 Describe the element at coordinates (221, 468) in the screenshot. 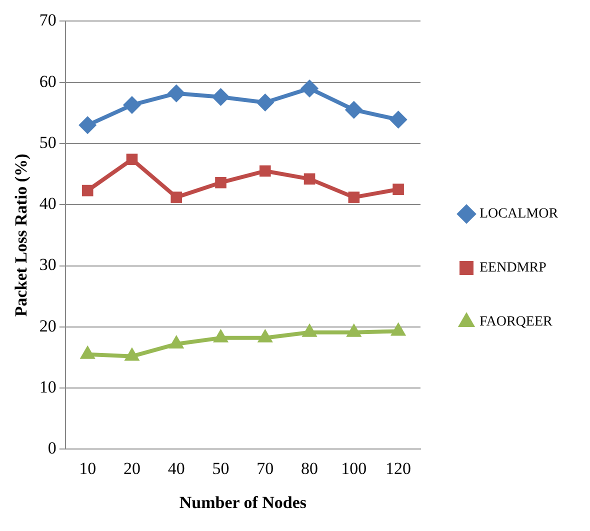

I see `x-tick-label: 50` at that location.